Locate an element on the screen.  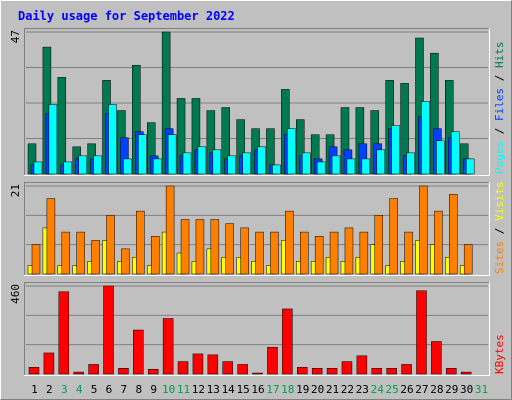
x-tick-label-25: 25 is located at coordinates (392, 389).